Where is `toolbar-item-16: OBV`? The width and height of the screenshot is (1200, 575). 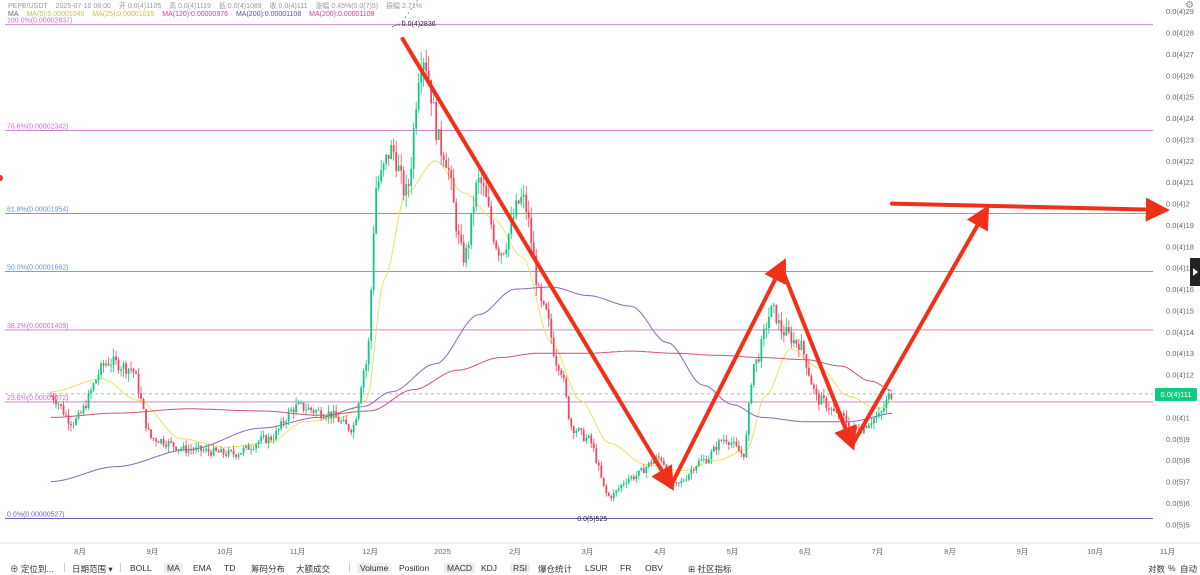
toolbar-item-16: OBV is located at coordinates (654, 568).